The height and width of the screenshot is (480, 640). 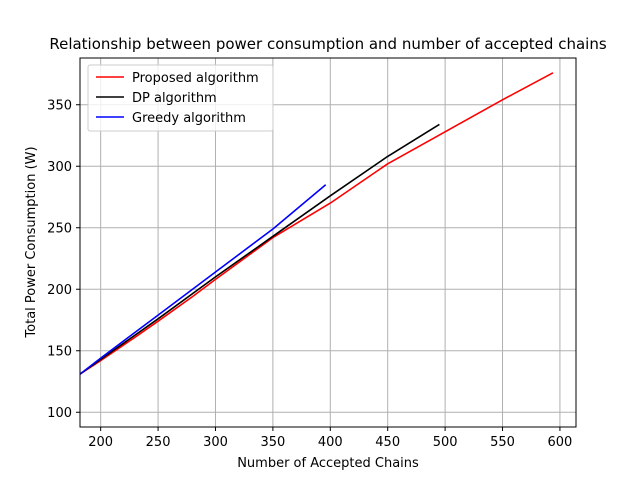 I want to click on x-ticks: 200 250 300 350 400 450 500 550 600, so click(x=330, y=438).